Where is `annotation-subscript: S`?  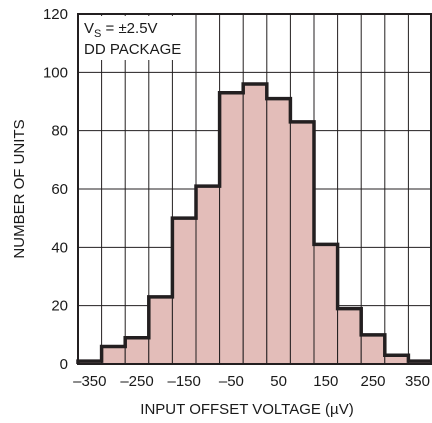
annotation-subscript: S is located at coordinates (97, 34).